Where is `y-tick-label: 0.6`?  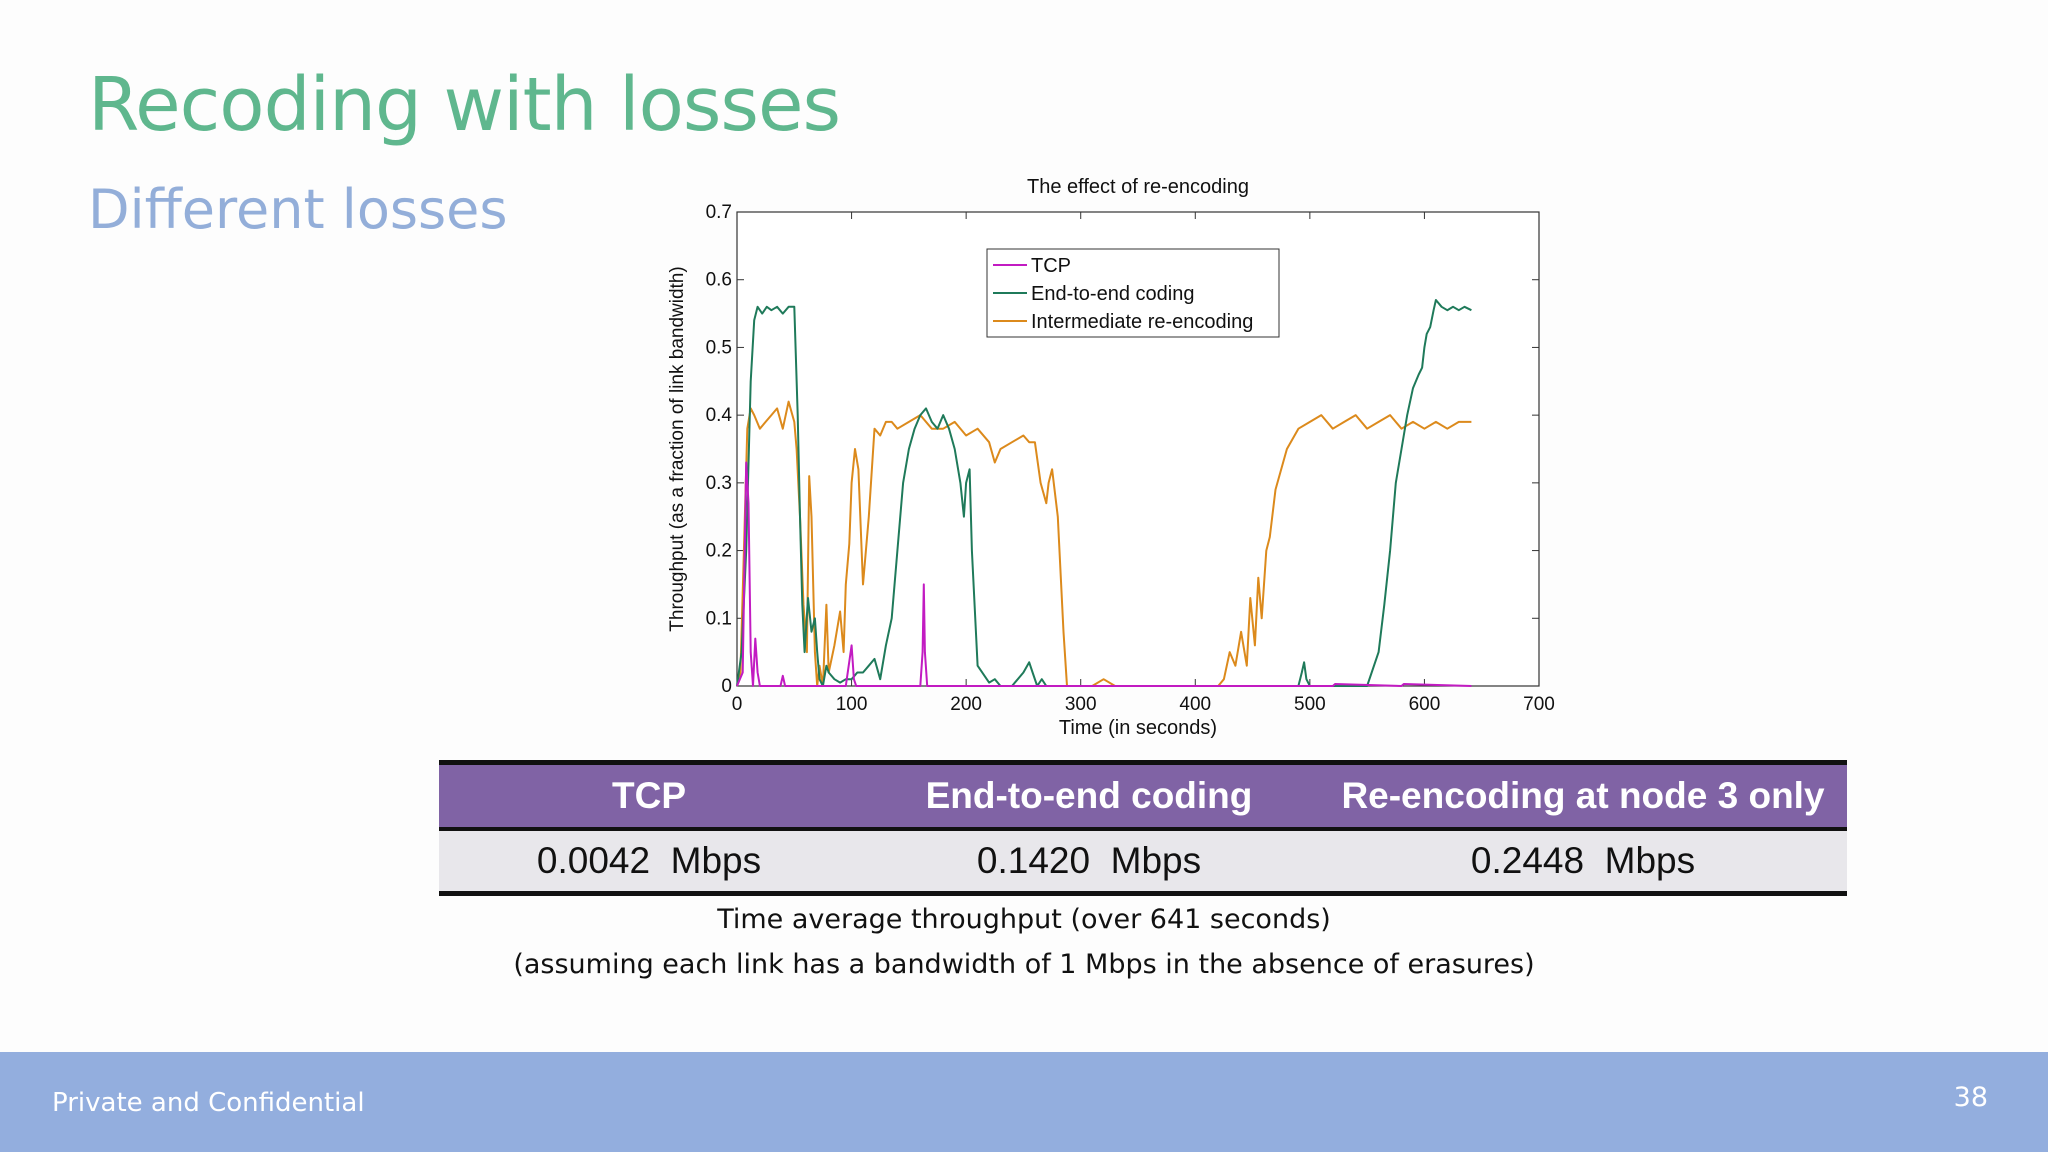 y-tick-label: 0.6 is located at coordinates (719, 280).